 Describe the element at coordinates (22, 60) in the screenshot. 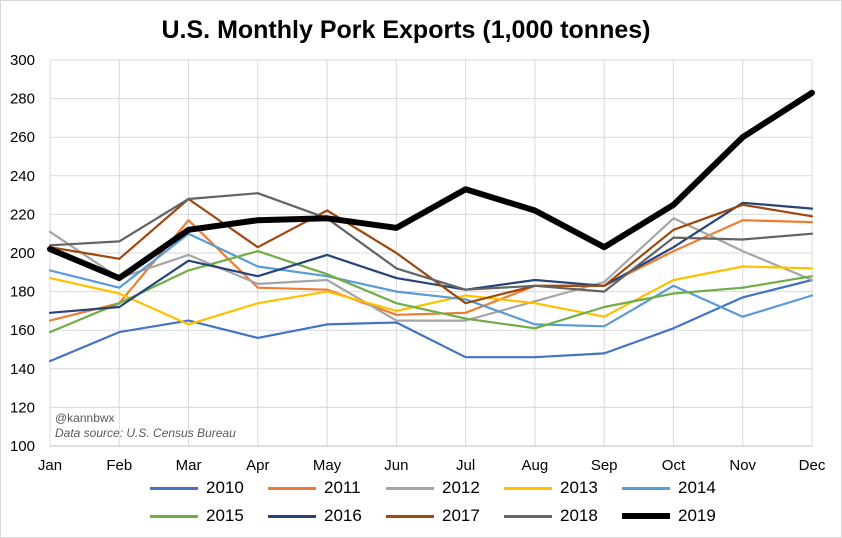

I see `y-tick-label: 300` at that location.